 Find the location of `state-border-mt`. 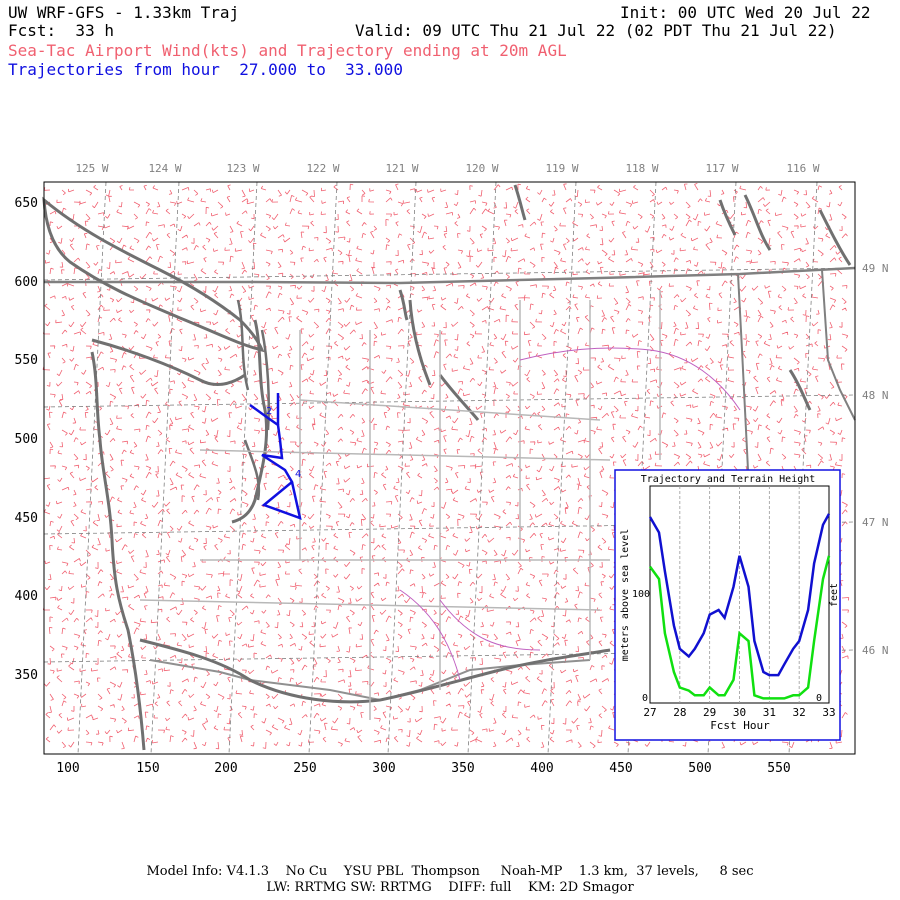

state-border-mt is located at coordinates (838, 345).